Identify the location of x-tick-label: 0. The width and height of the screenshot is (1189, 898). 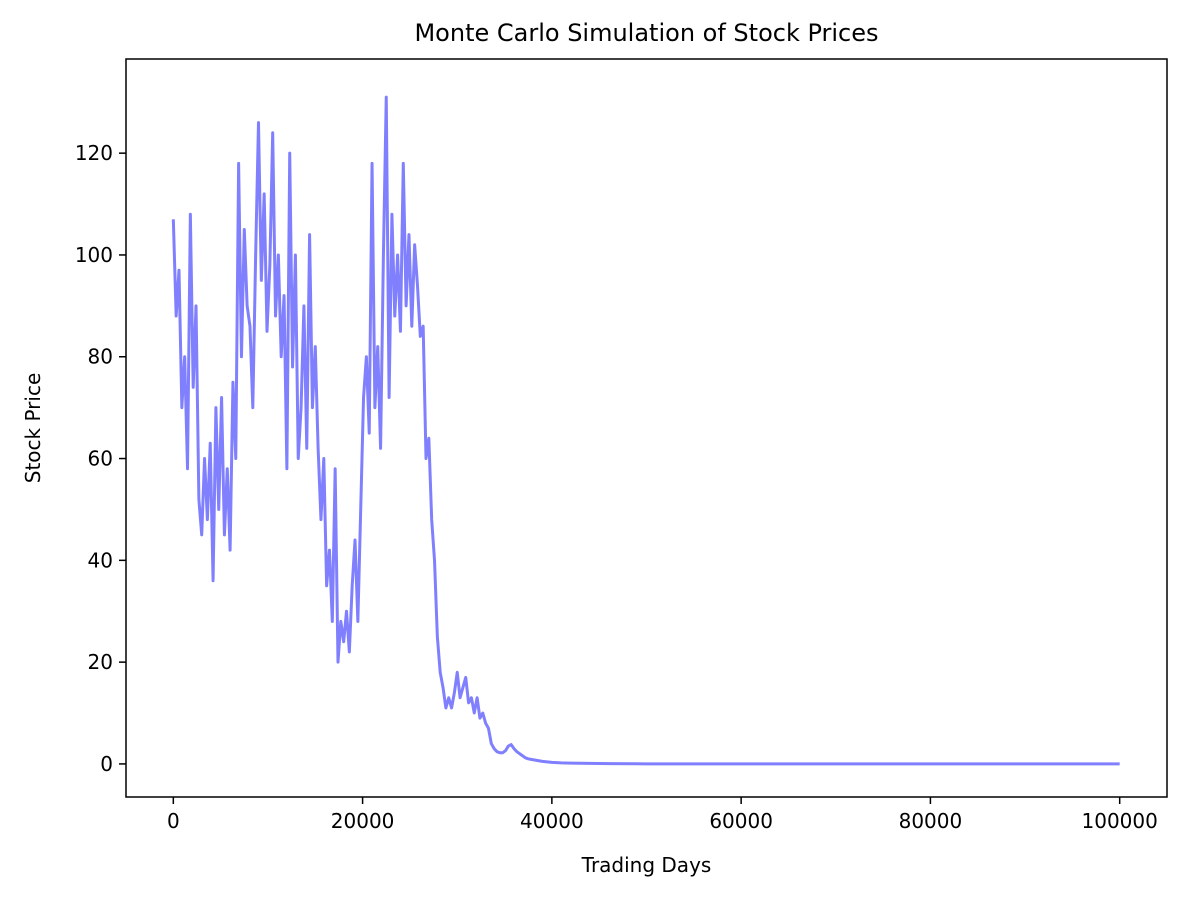
(173, 821).